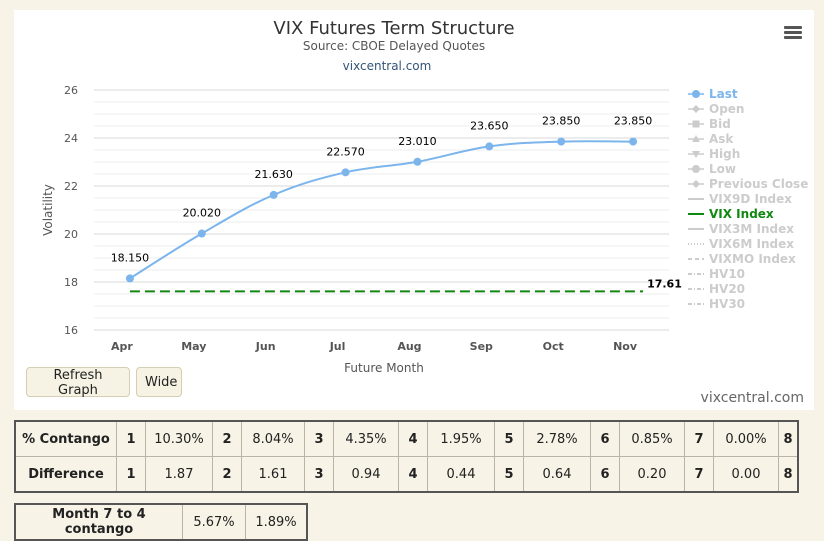 This screenshot has width=824, height=541. What do you see at coordinates (273, 438) in the screenshot?
I see `contango-value: 8.04%` at bounding box center [273, 438].